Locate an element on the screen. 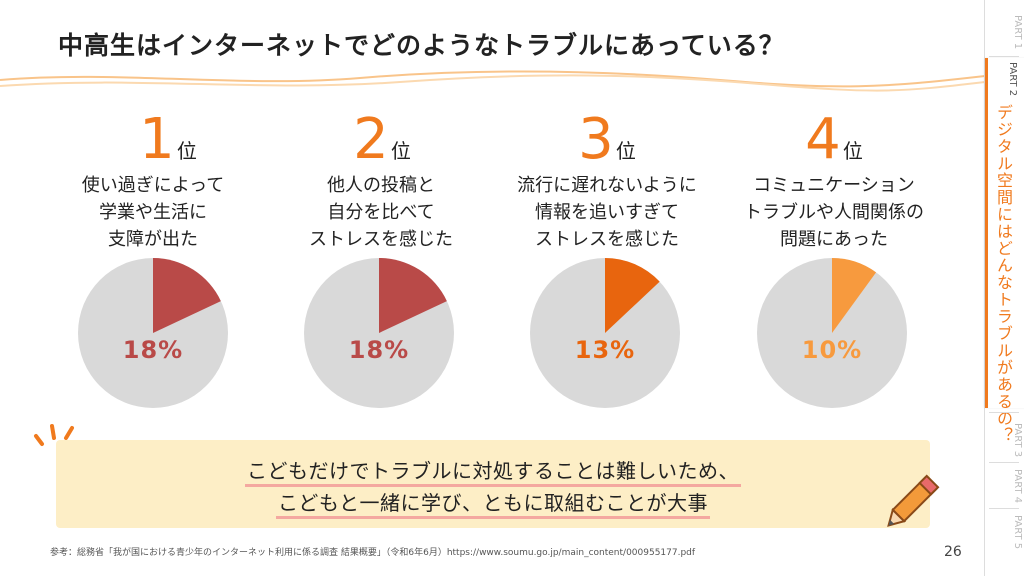  rank-number: 1 is located at coordinates (157, 139).